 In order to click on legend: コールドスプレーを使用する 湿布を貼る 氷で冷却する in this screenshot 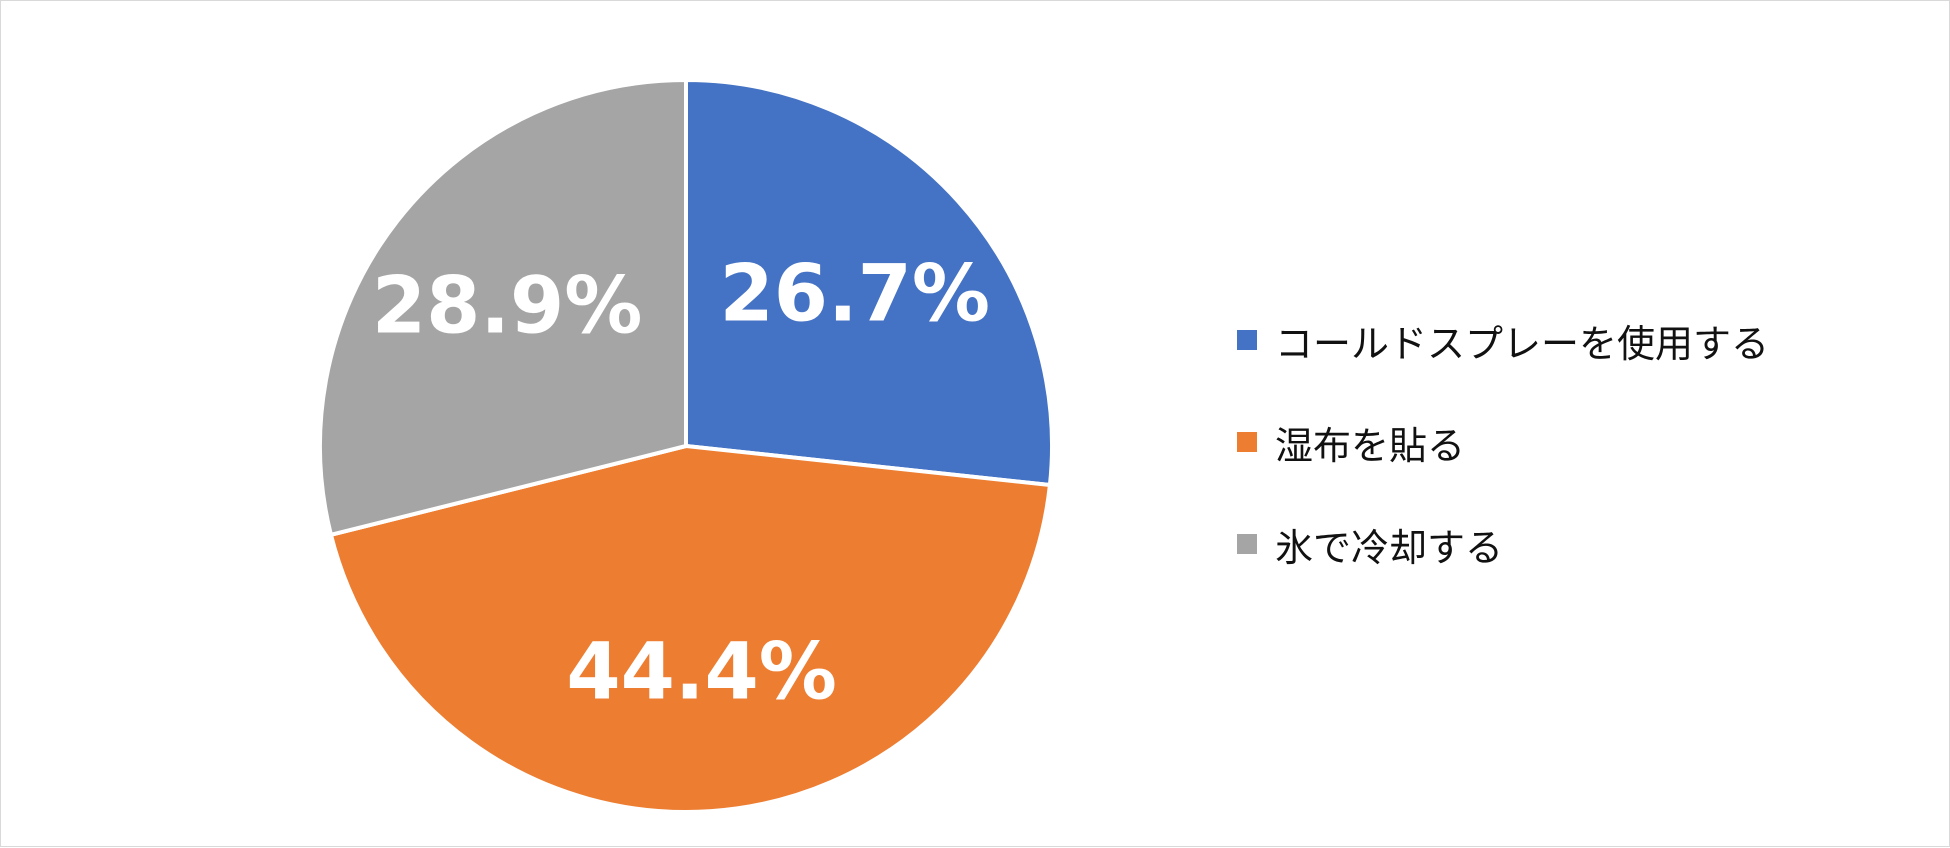, I will do `click(1562, 445)`.